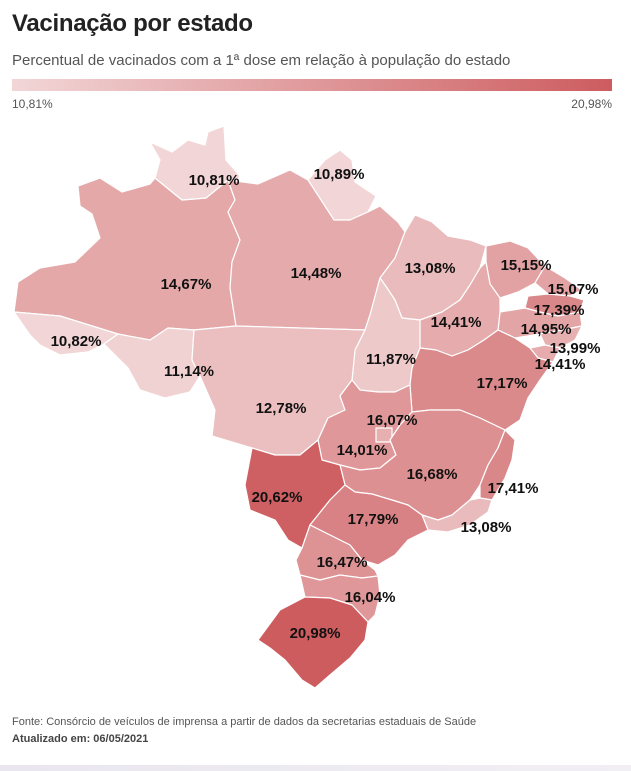 The image size is (631, 771). Describe the element at coordinates (546, 329) in the screenshot. I see `label-PE: 14,95%` at that location.